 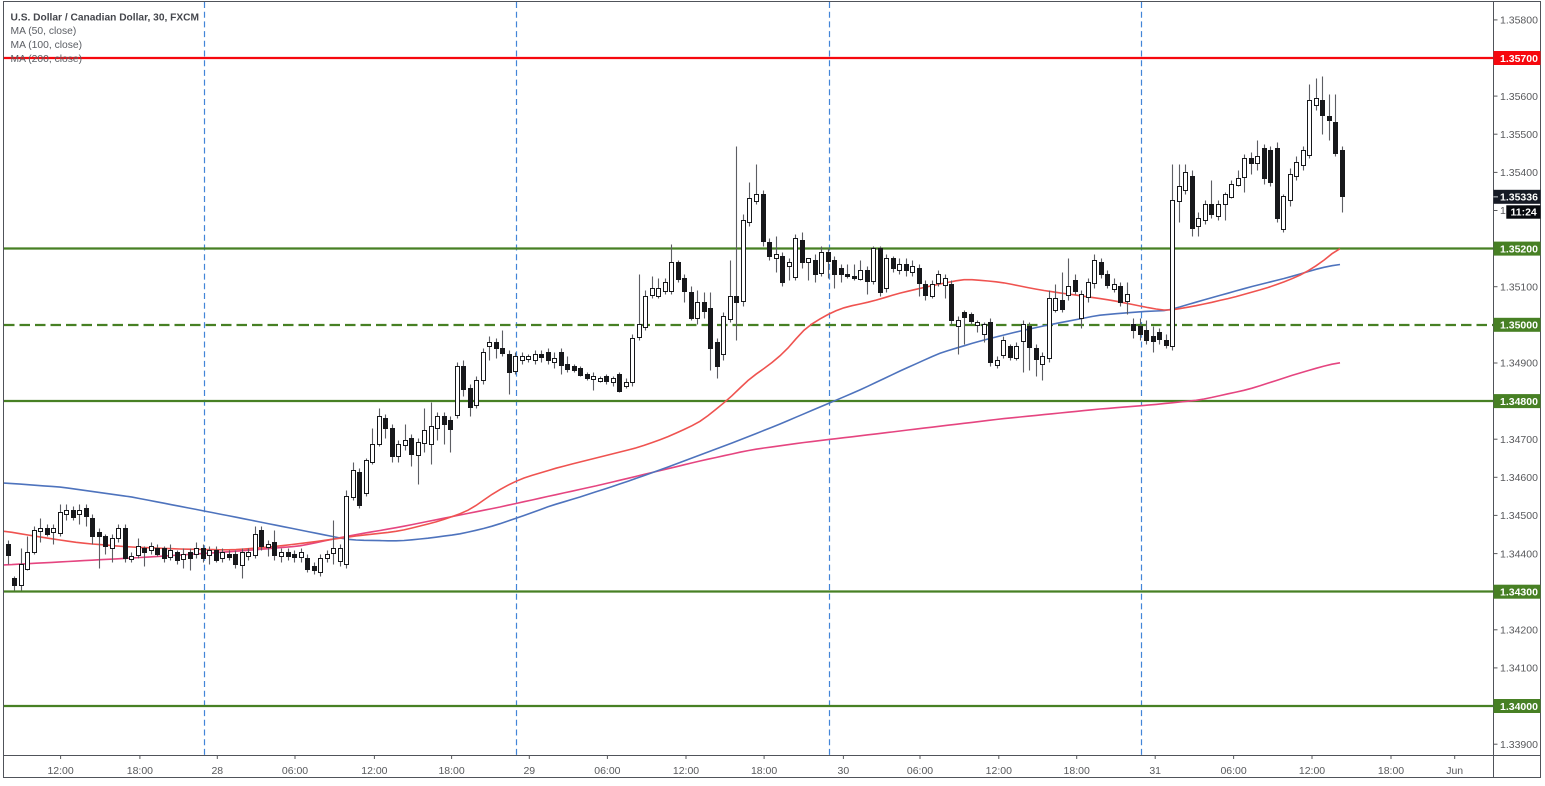 What do you see at coordinates (1155, 771) in the screenshot?
I see `svg-text: 31` at bounding box center [1155, 771].